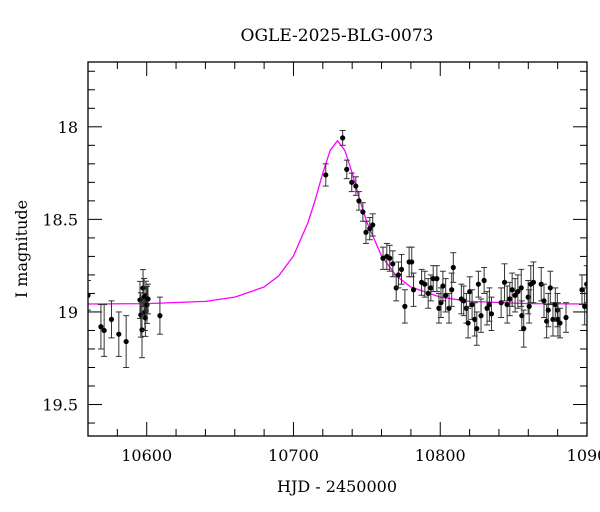 Image resolution: width=600 pixels, height=512 pixels. I want to click on y-axis-label: I magnitude, so click(21, 249).